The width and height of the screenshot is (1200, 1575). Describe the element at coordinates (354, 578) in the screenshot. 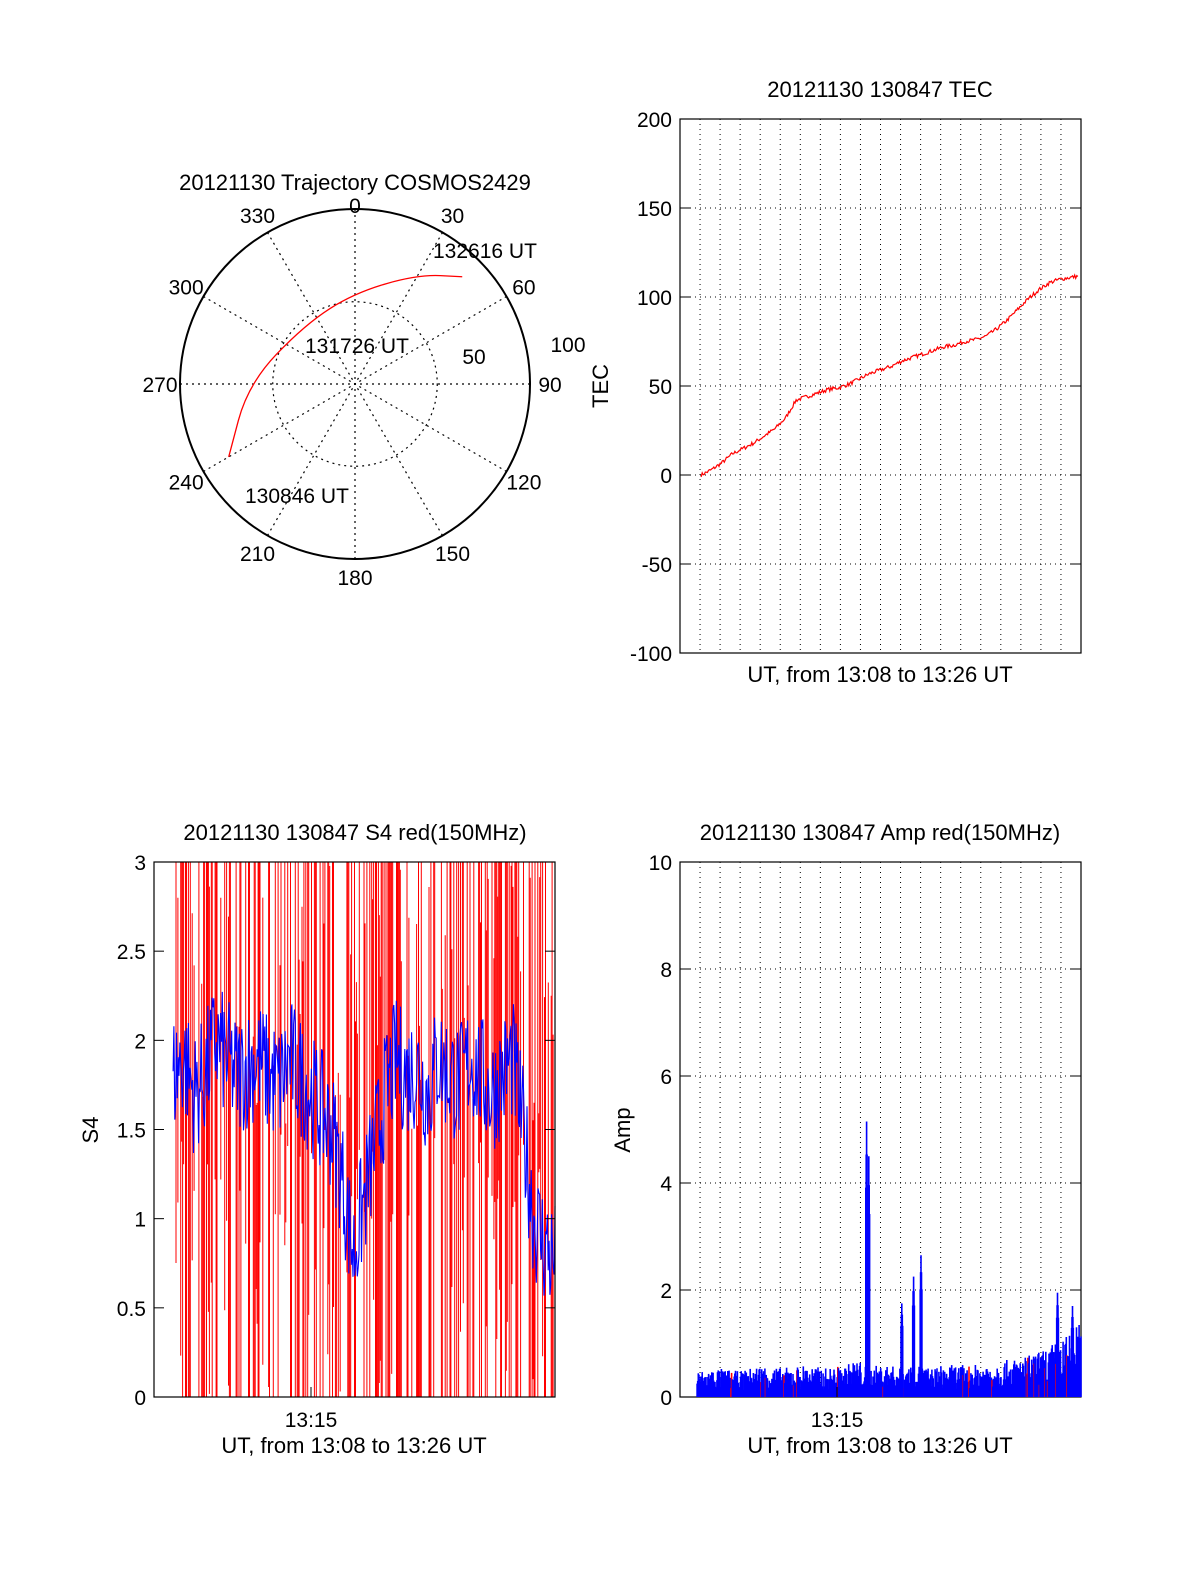

I see `polar-azimuth-label: 180` at that location.